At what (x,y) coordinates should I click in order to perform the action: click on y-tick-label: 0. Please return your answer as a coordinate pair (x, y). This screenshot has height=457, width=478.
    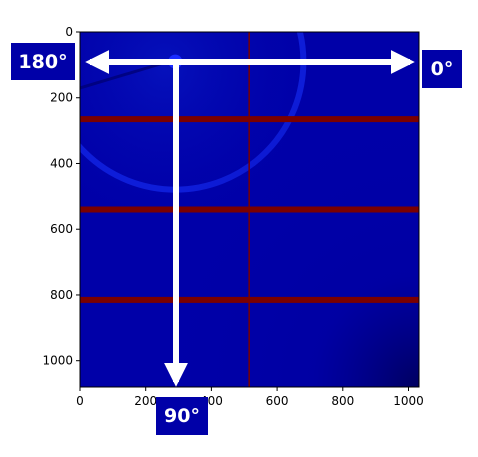
    Looking at the image, I should click on (69, 32).